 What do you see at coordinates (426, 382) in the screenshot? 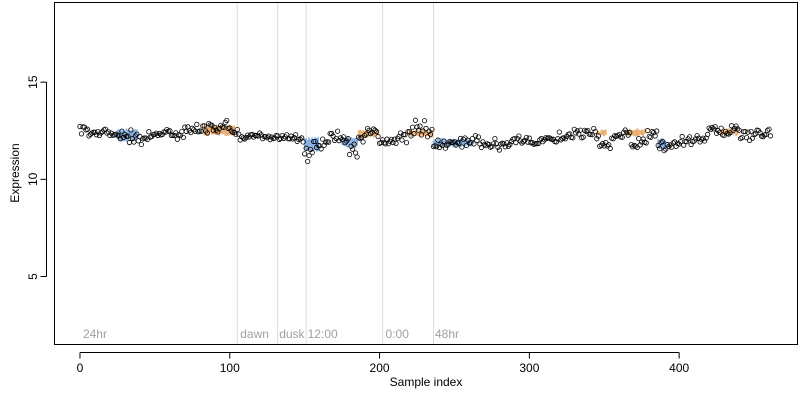
I see `x-axis-title: Sample index` at bounding box center [426, 382].